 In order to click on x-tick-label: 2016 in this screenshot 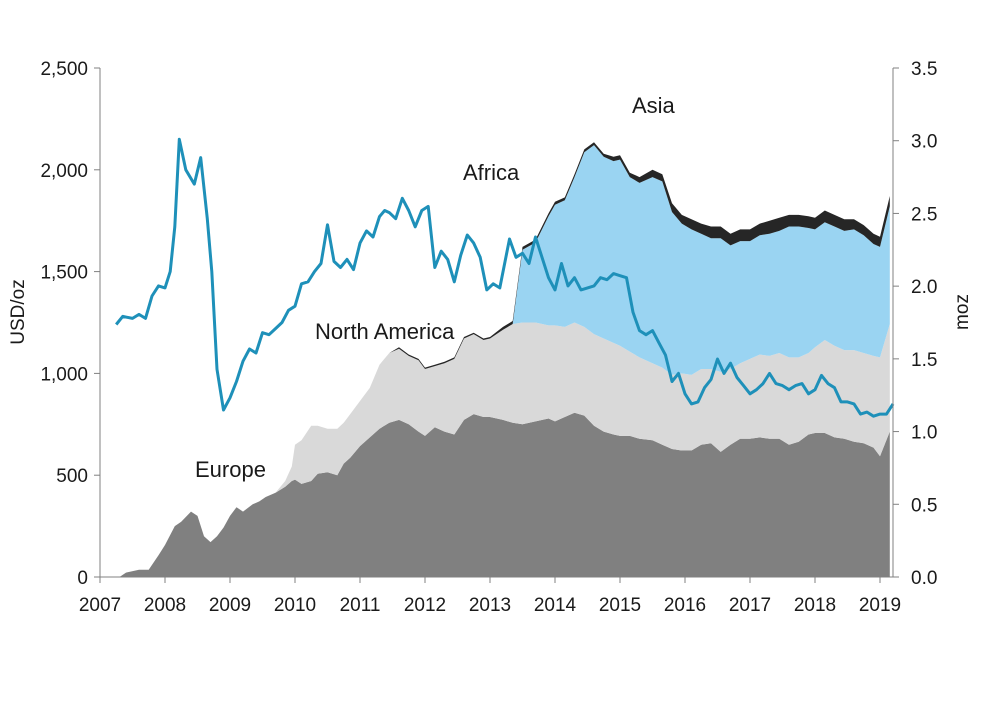, I will do `click(685, 605)`.